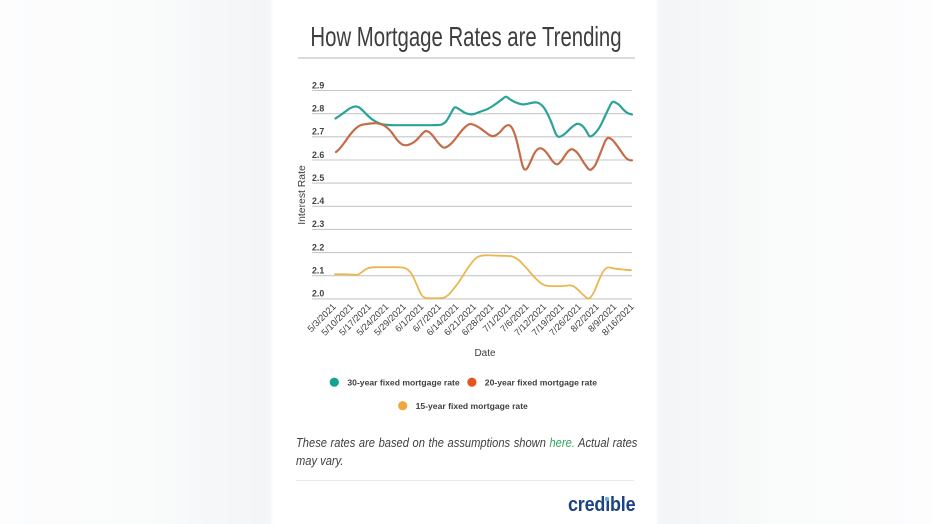  Describe the element at coordinates (541, 382) in the screenshot. I see `svg-text: 20-year fixed mortgage rate` at that location.